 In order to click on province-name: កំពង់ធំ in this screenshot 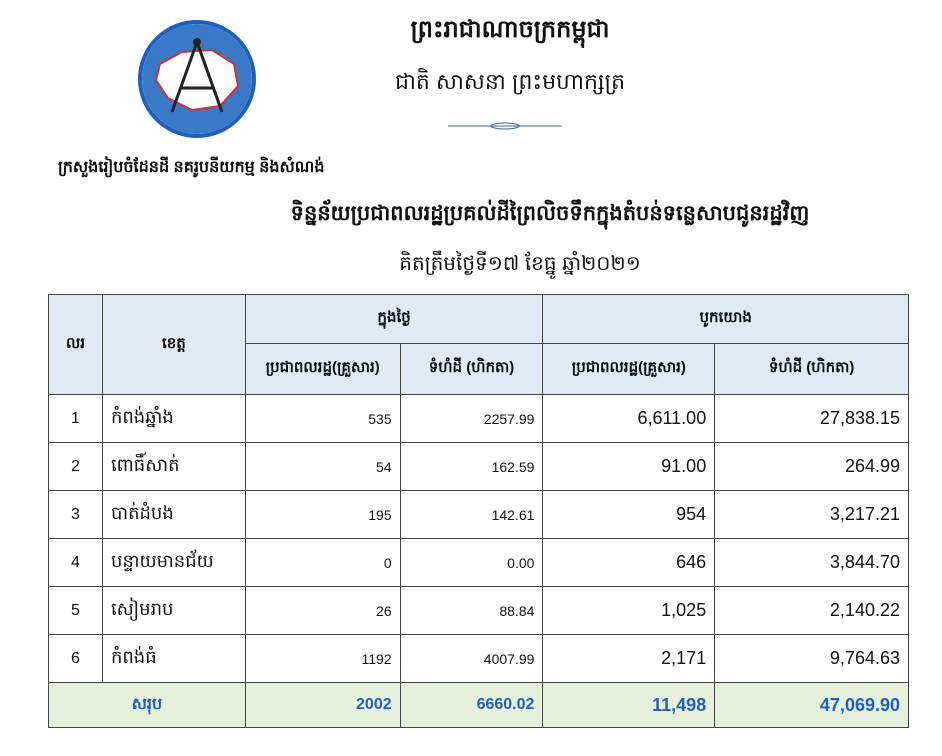, I will do `click(173, 658)`.